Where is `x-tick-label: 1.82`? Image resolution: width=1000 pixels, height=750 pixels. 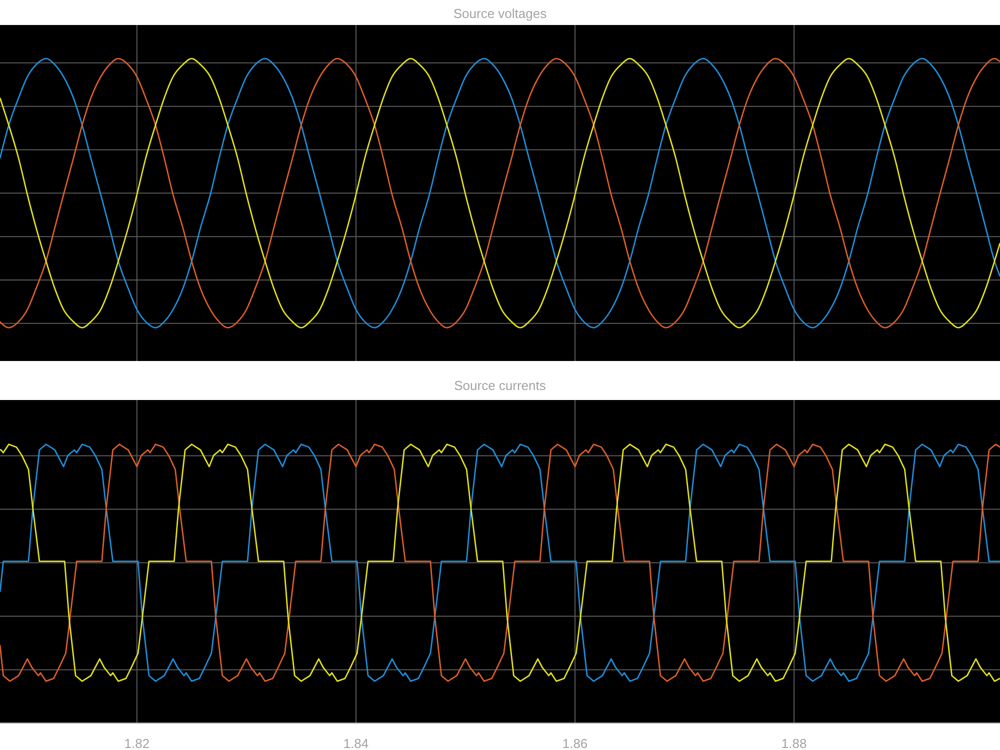 x-tick-label: 1.82 is located at coordinates (137, 743).